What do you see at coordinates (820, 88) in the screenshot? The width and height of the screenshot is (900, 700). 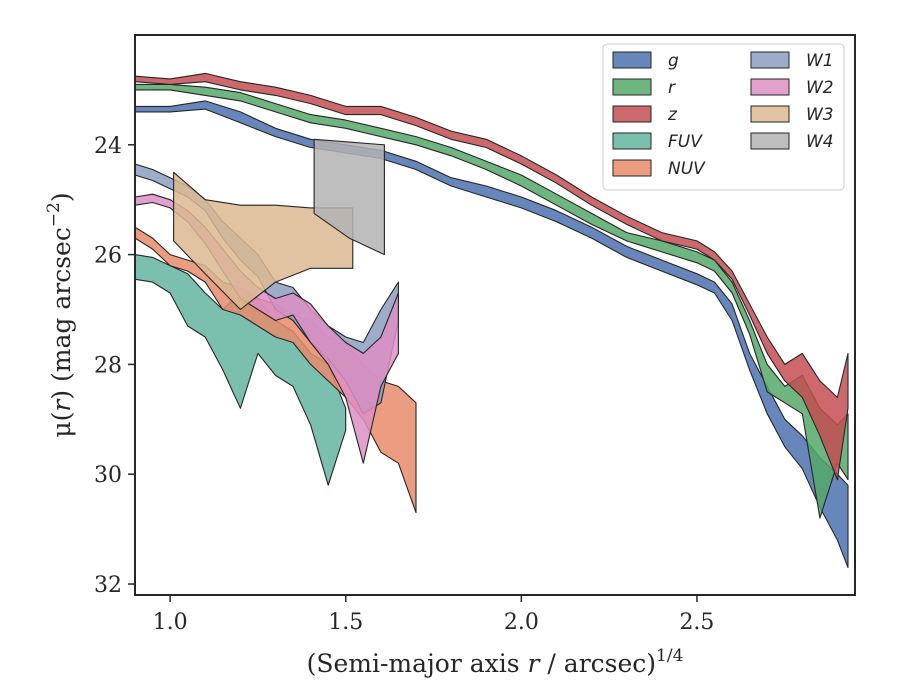 I see `legend-label: W2` at bounding box center [820, 88].